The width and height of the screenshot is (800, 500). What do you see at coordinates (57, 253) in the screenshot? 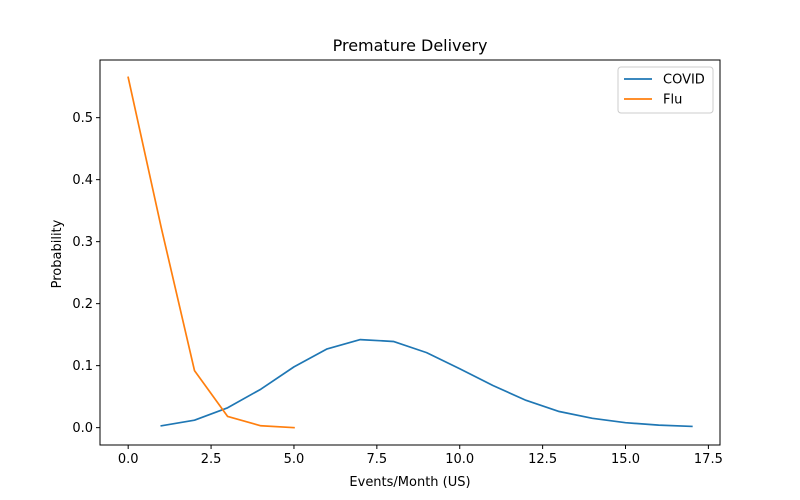
I see `y-axis-label: Probability` at bounding box center [57, 253].